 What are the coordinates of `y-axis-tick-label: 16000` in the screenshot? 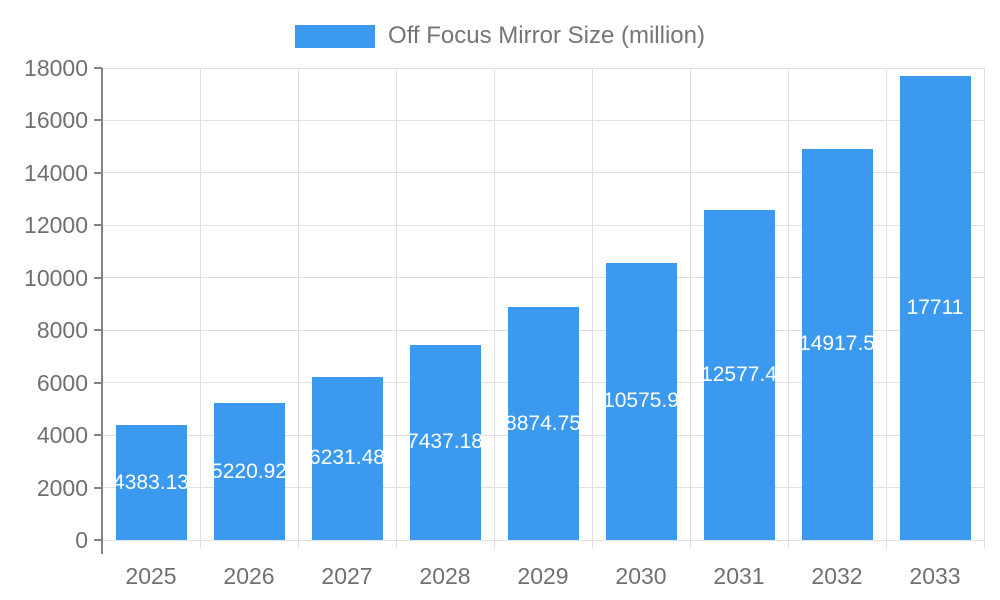 It's located at (56, 120).